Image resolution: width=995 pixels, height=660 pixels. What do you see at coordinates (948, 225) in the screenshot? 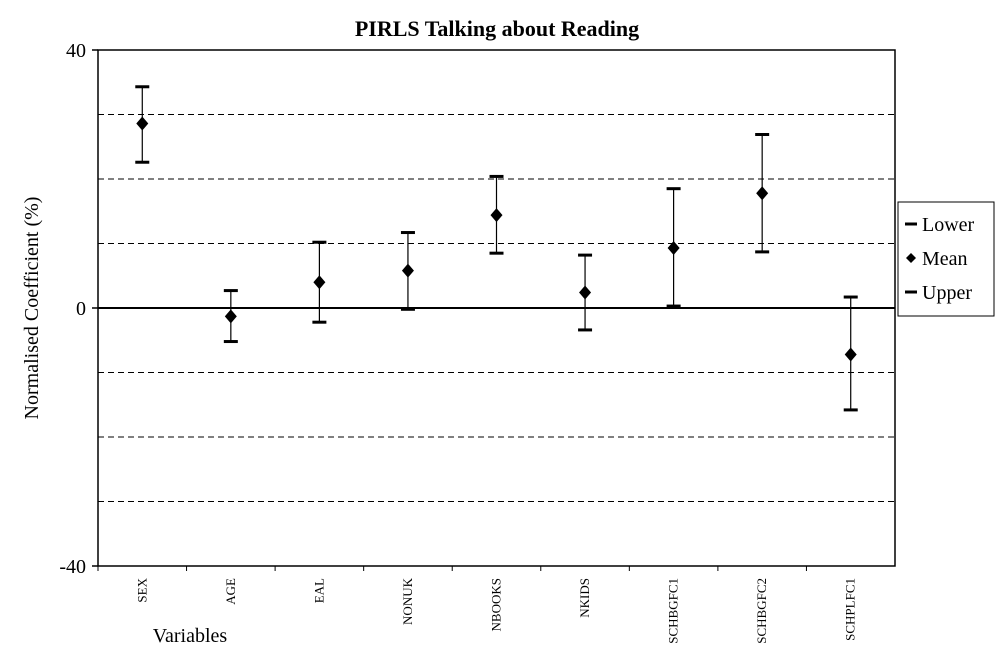
I see `legend-label: Lower` at bounding box center [948, 225].